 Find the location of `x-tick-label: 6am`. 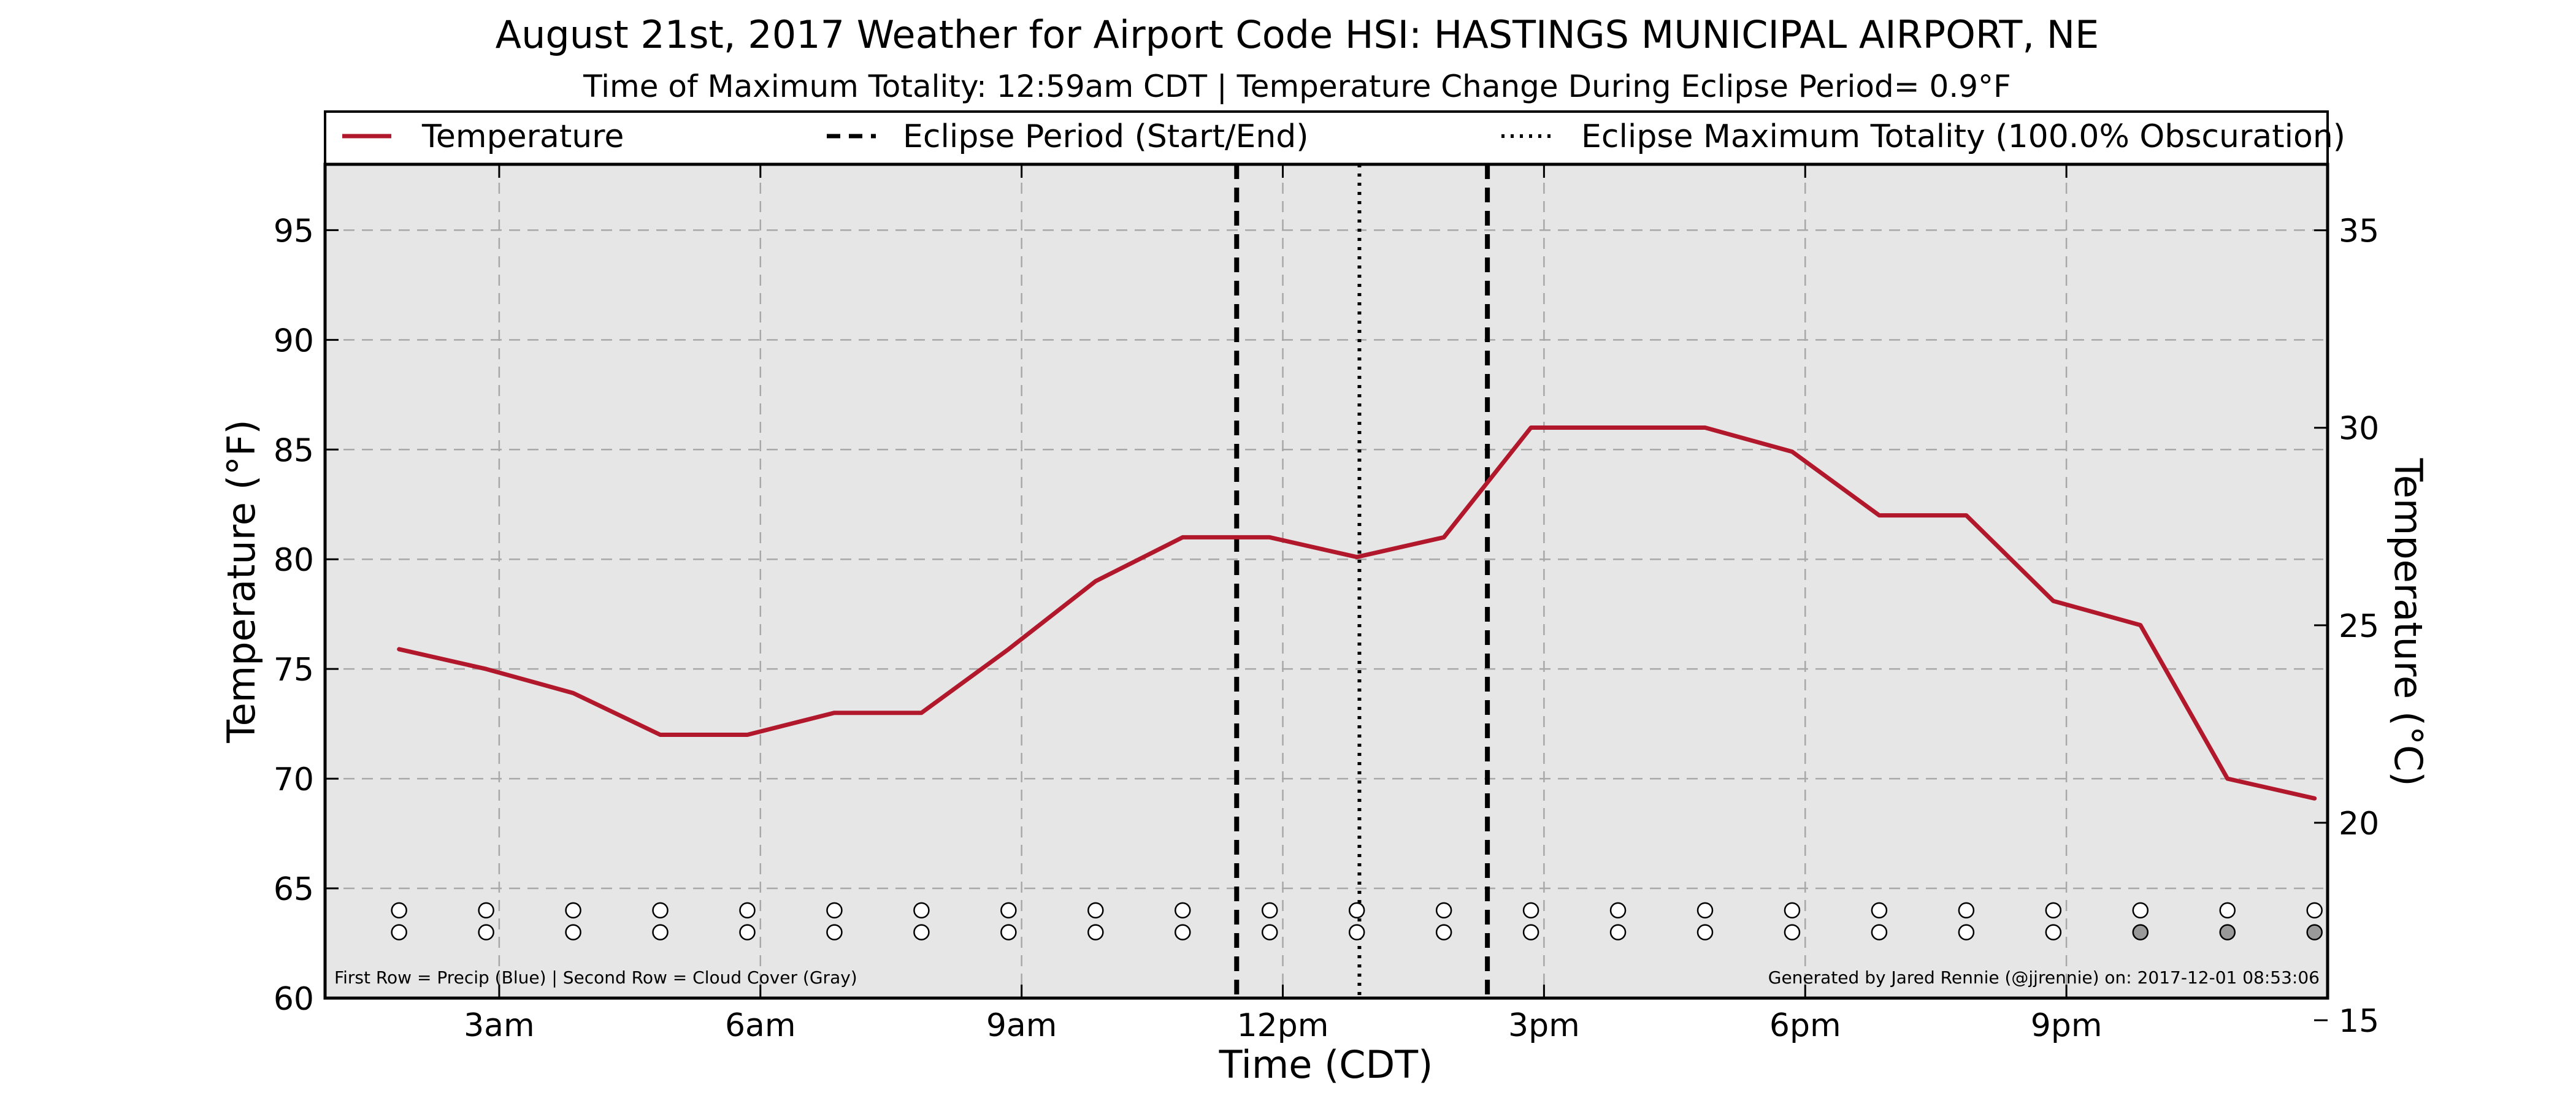

x-tick-label: 6am is located at coordinates (760, 1025).